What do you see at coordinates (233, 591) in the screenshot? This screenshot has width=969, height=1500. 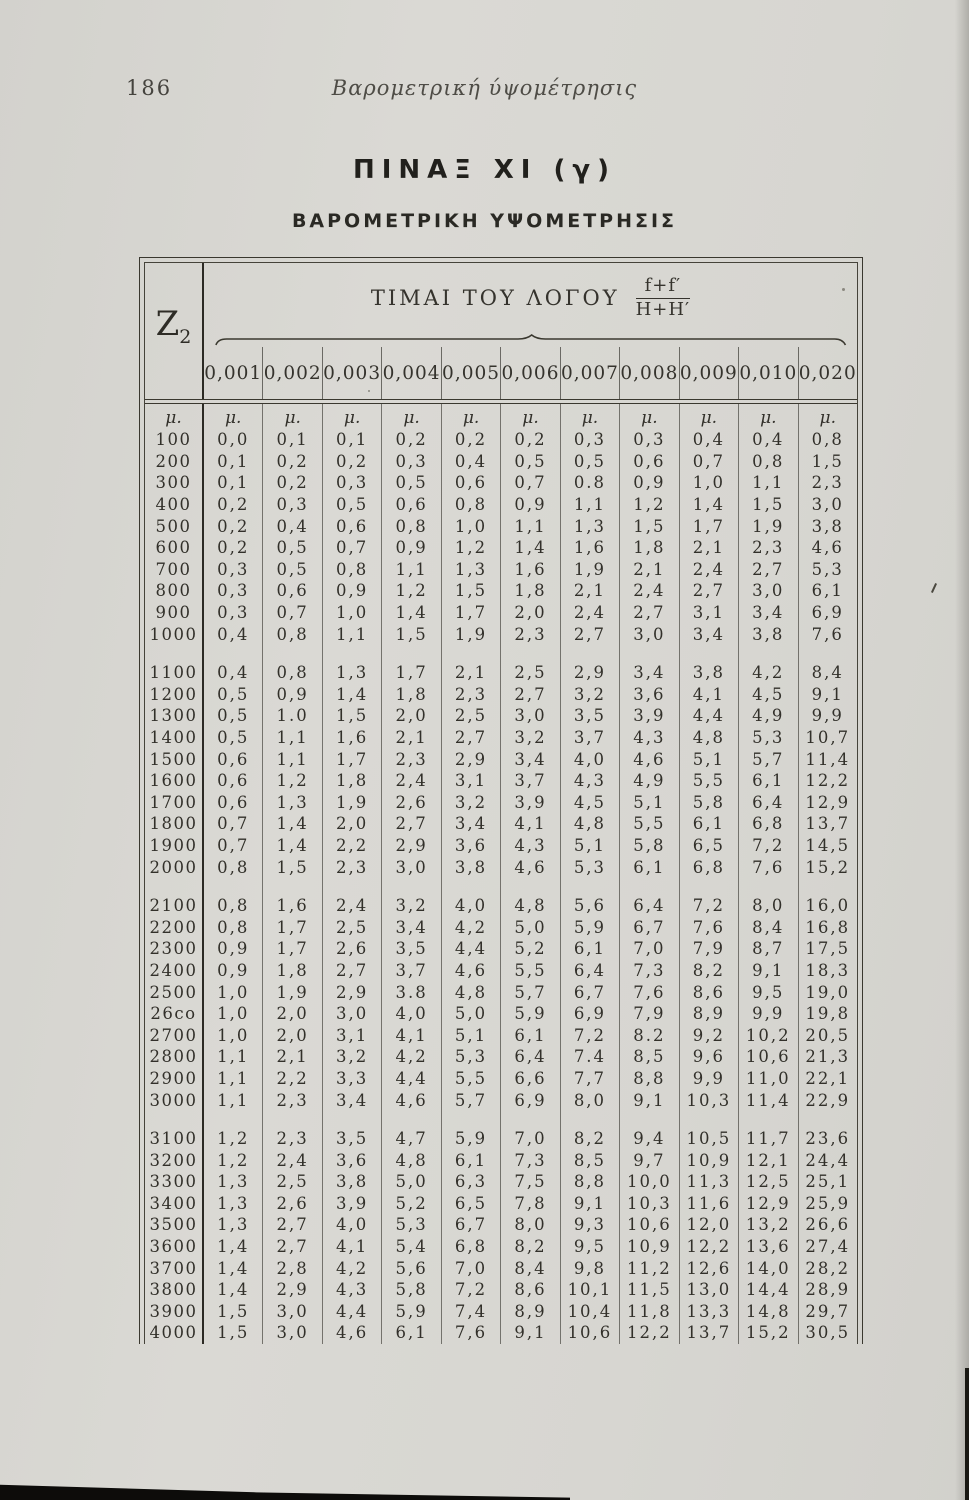 I see `table-cell: 0,3` at bounding box center [233, 591].